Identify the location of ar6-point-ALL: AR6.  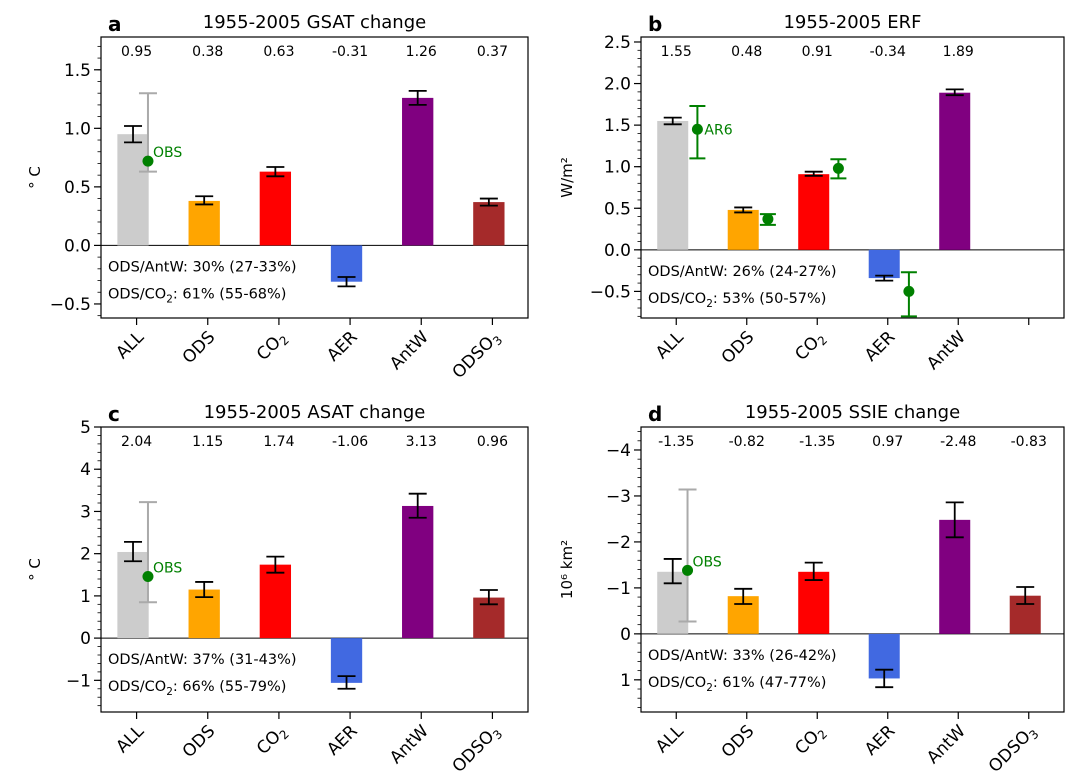
(711, 132).